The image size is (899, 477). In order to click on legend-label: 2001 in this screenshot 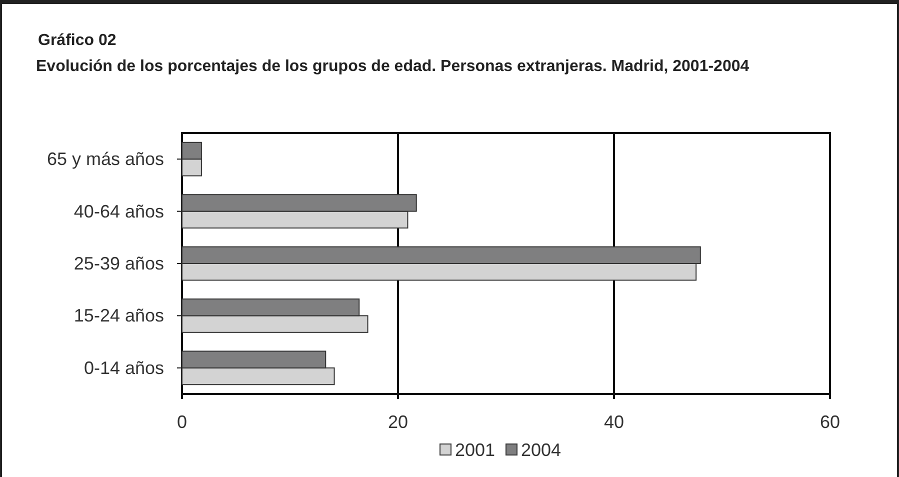, I will do `click(475, 450)`.